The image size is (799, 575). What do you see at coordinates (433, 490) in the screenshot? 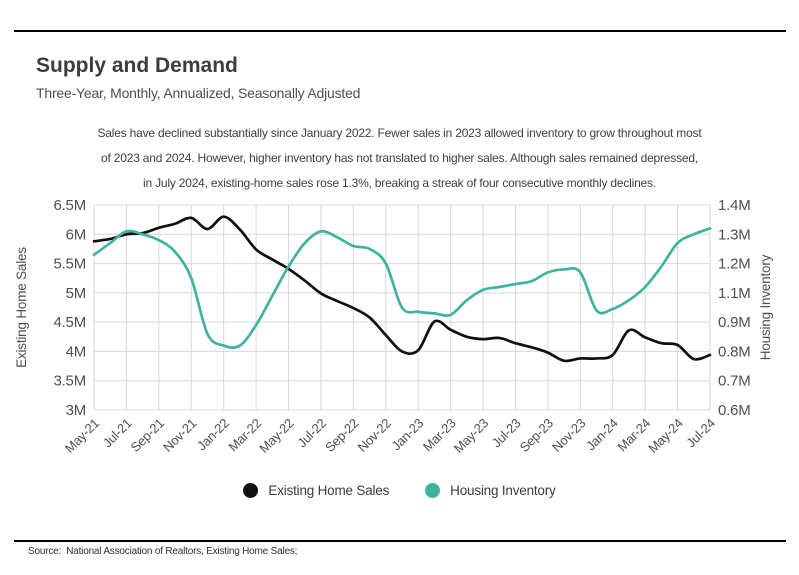
I see `housing-inventory-dot-icon` at bounding box center [433, 490].